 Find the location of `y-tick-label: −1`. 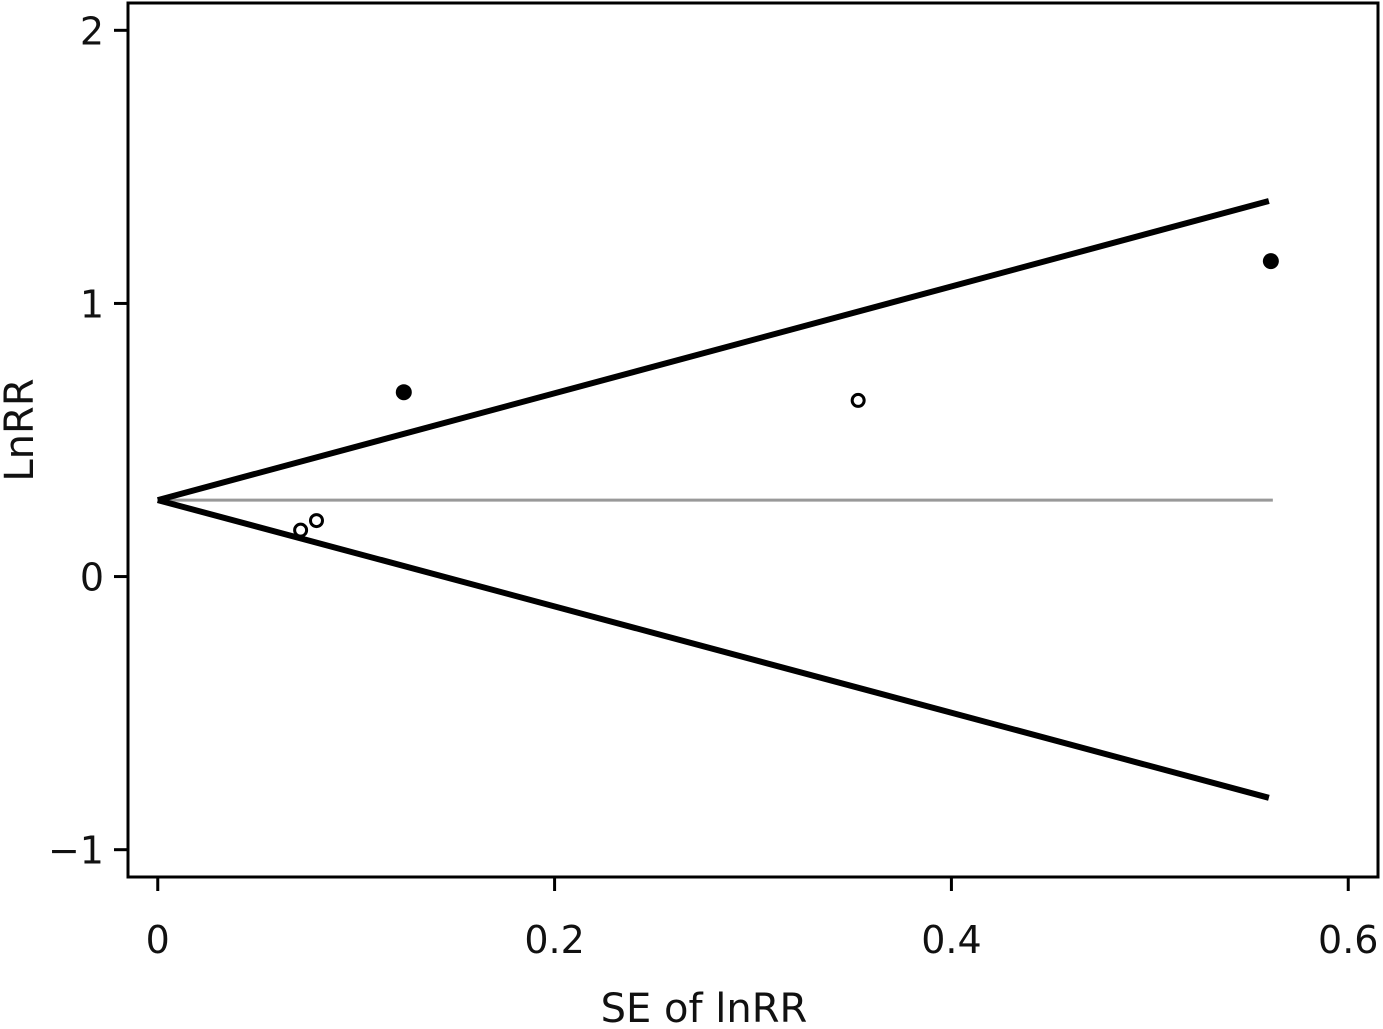

y-tick-label: −1 is located at coordinates (76, 851).